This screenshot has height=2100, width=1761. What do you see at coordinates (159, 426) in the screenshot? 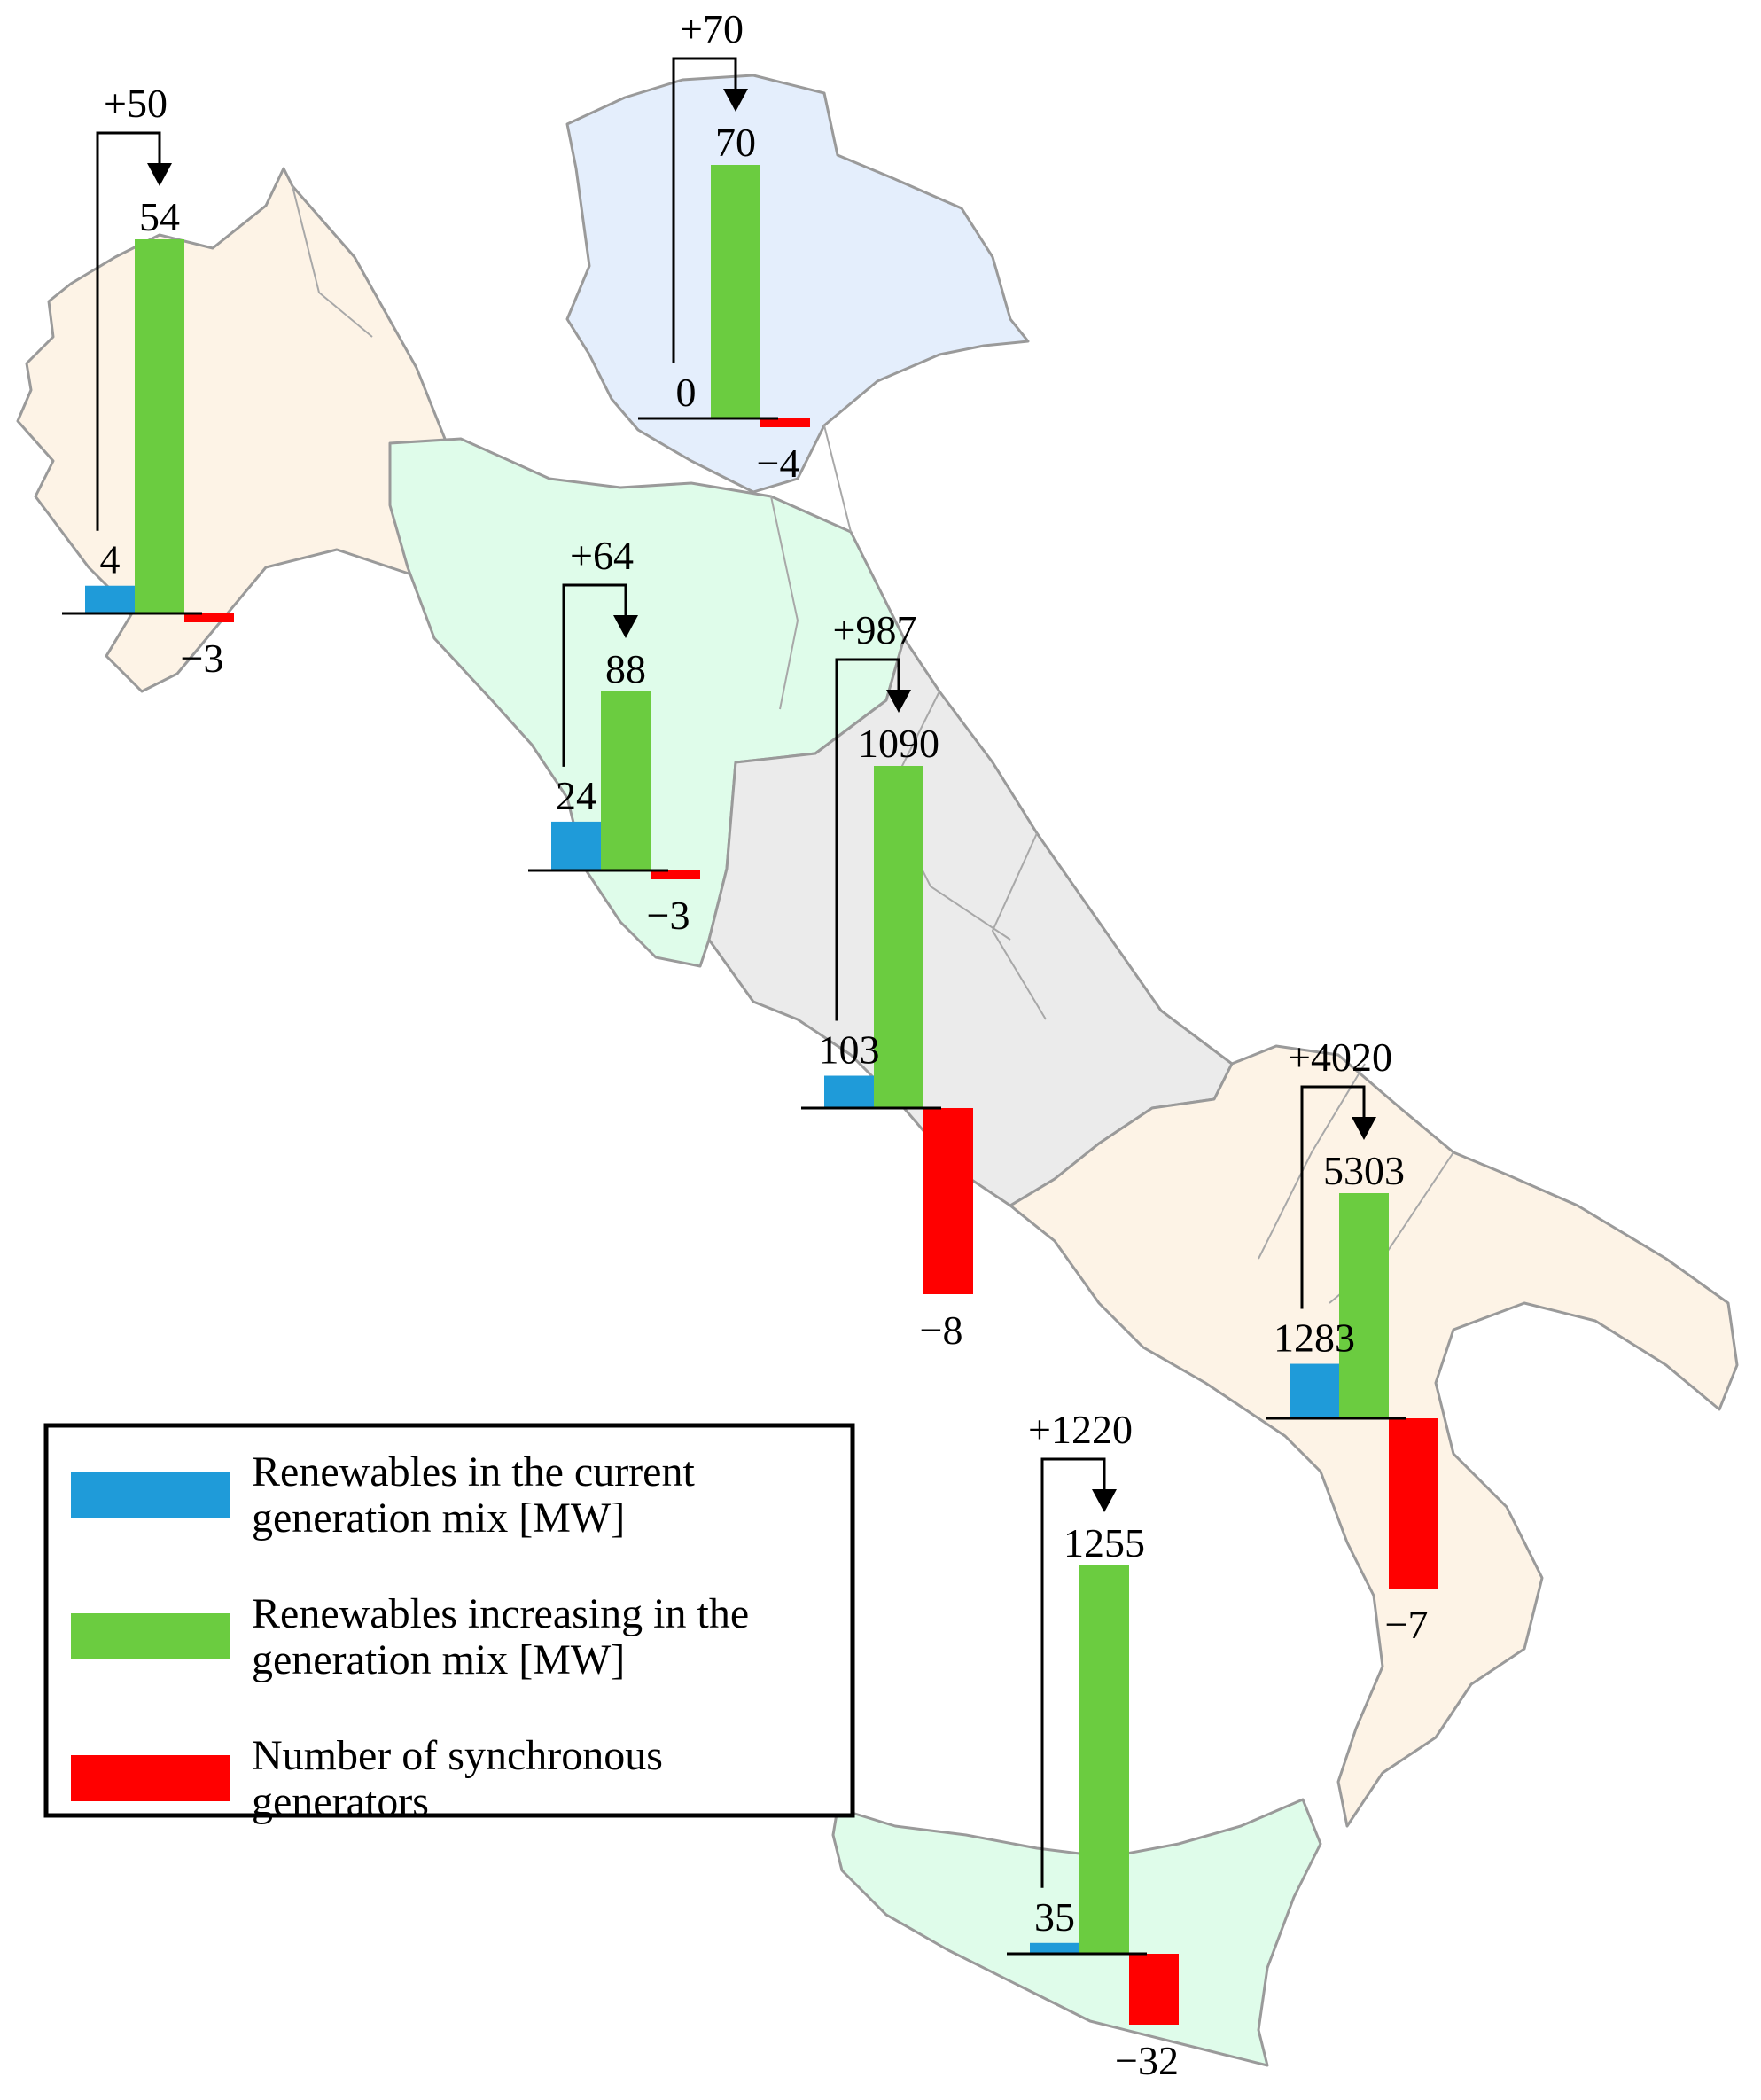
I see `bar-increasing-north-west` at bounding box center [159, 426].